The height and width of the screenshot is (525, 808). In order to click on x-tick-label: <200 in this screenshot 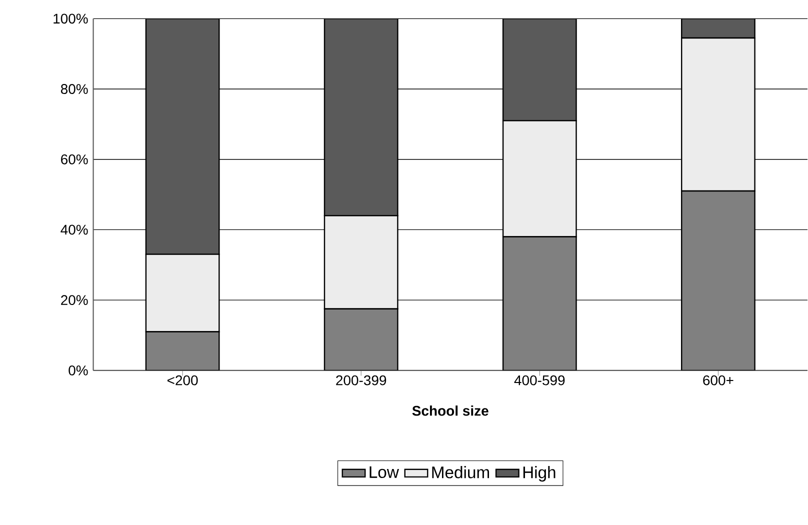, I will do `click(182, 380)`.